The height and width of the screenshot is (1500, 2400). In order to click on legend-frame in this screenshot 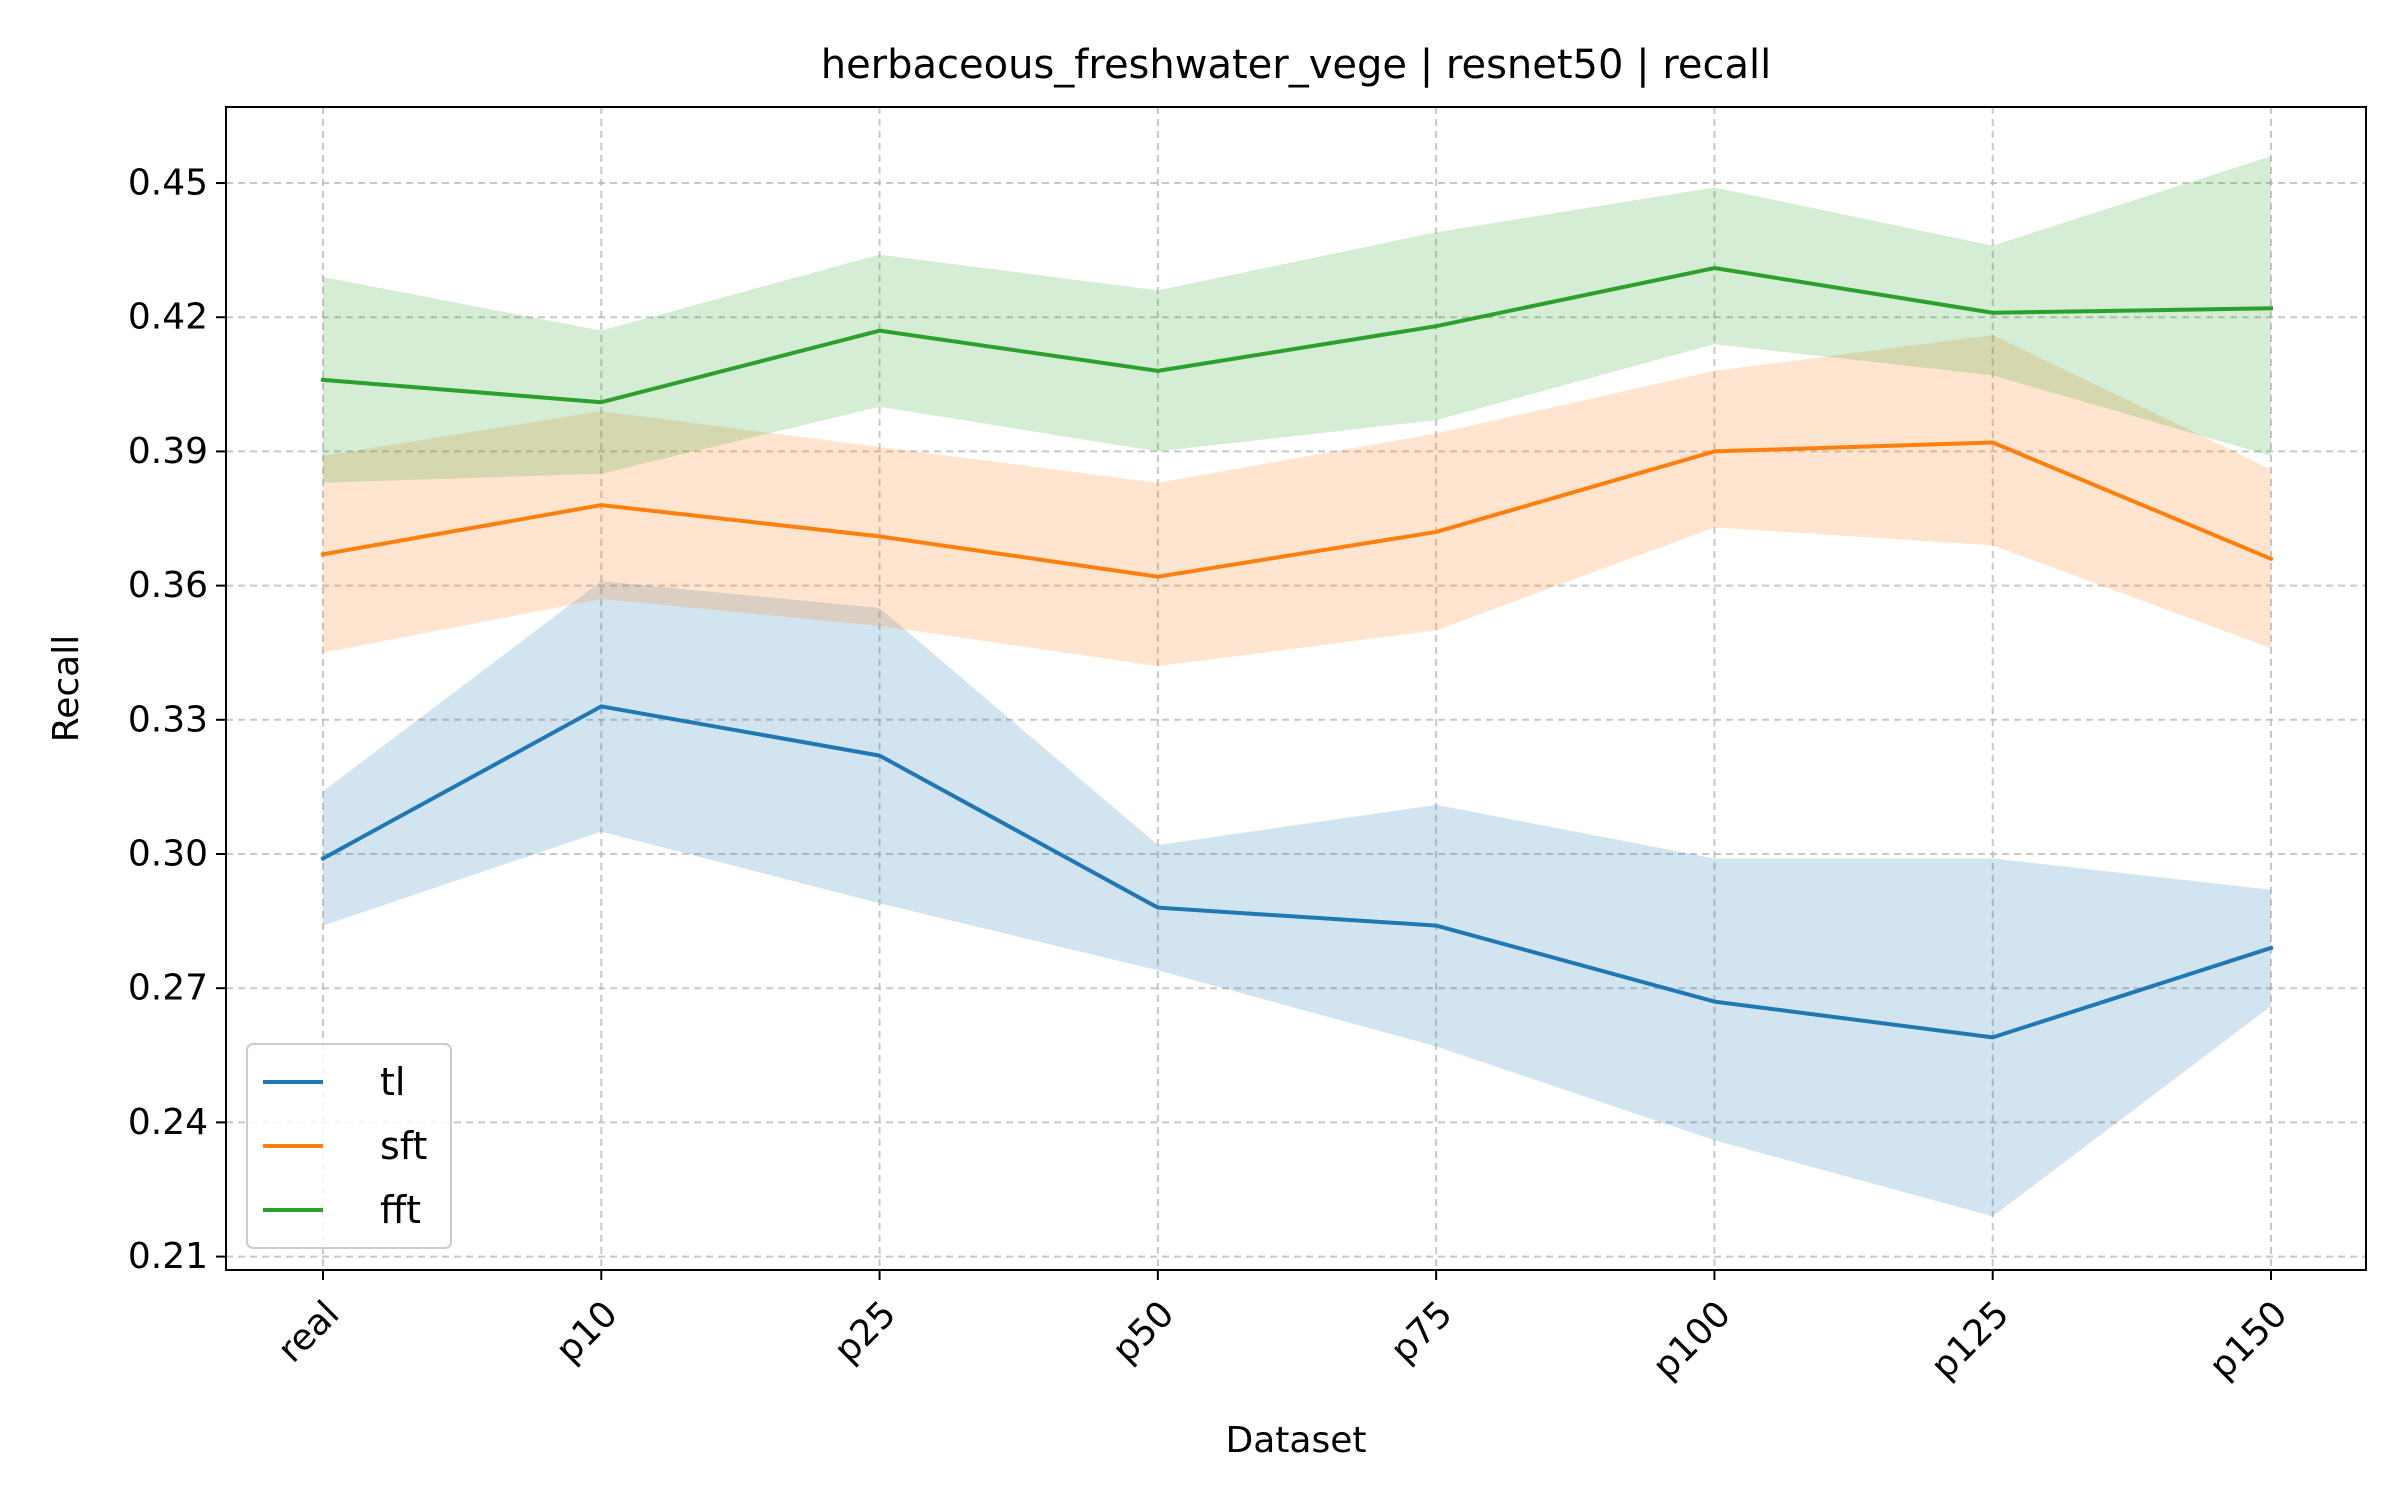, I will do `click(349, 1146)`.